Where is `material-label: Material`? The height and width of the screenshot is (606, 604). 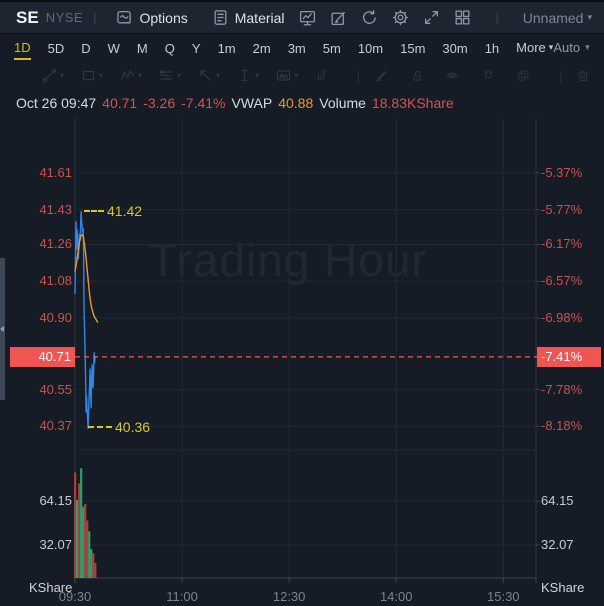
material-label: Material is located at coordinates (259, 17).